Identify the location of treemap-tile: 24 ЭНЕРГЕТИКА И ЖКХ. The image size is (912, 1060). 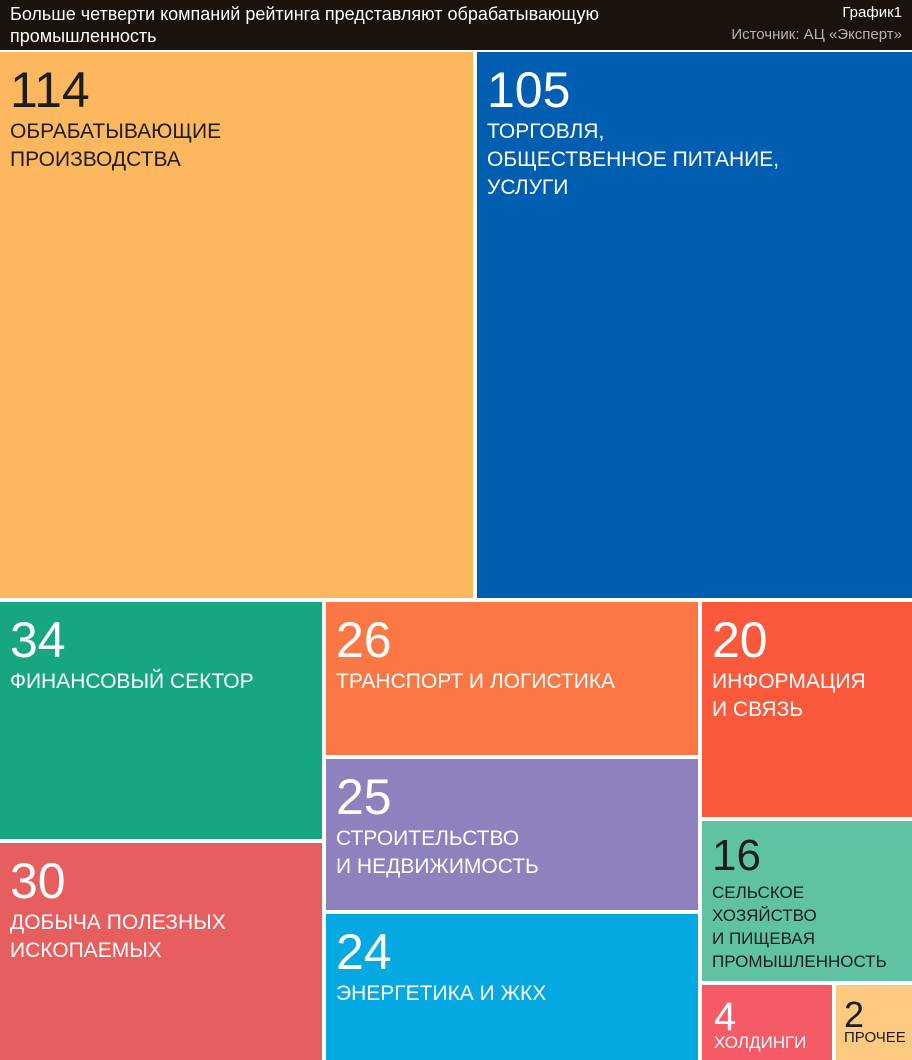
(512, 987).